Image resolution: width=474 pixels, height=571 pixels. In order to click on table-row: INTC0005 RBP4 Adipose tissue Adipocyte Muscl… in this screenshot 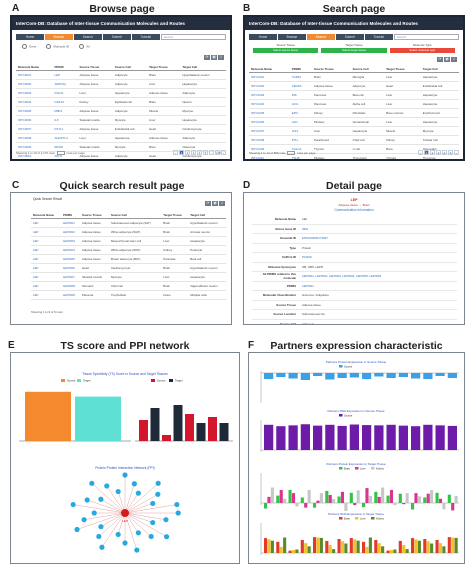, I will do `click(121, 111)`.